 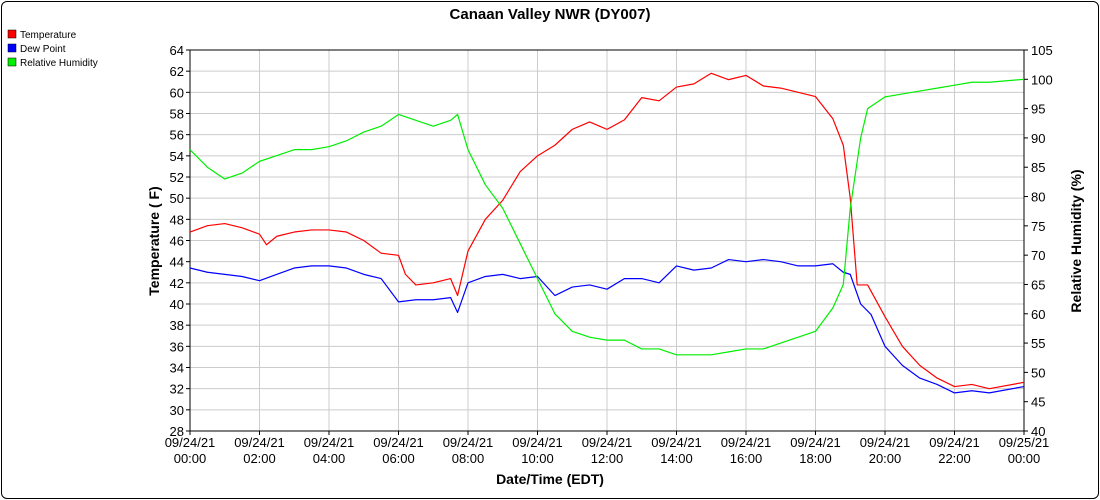 What do you see at coordinates (885, 458) in the screenshot?
I see `x-tick-time: 20:00` at bounding box center [885, 458].